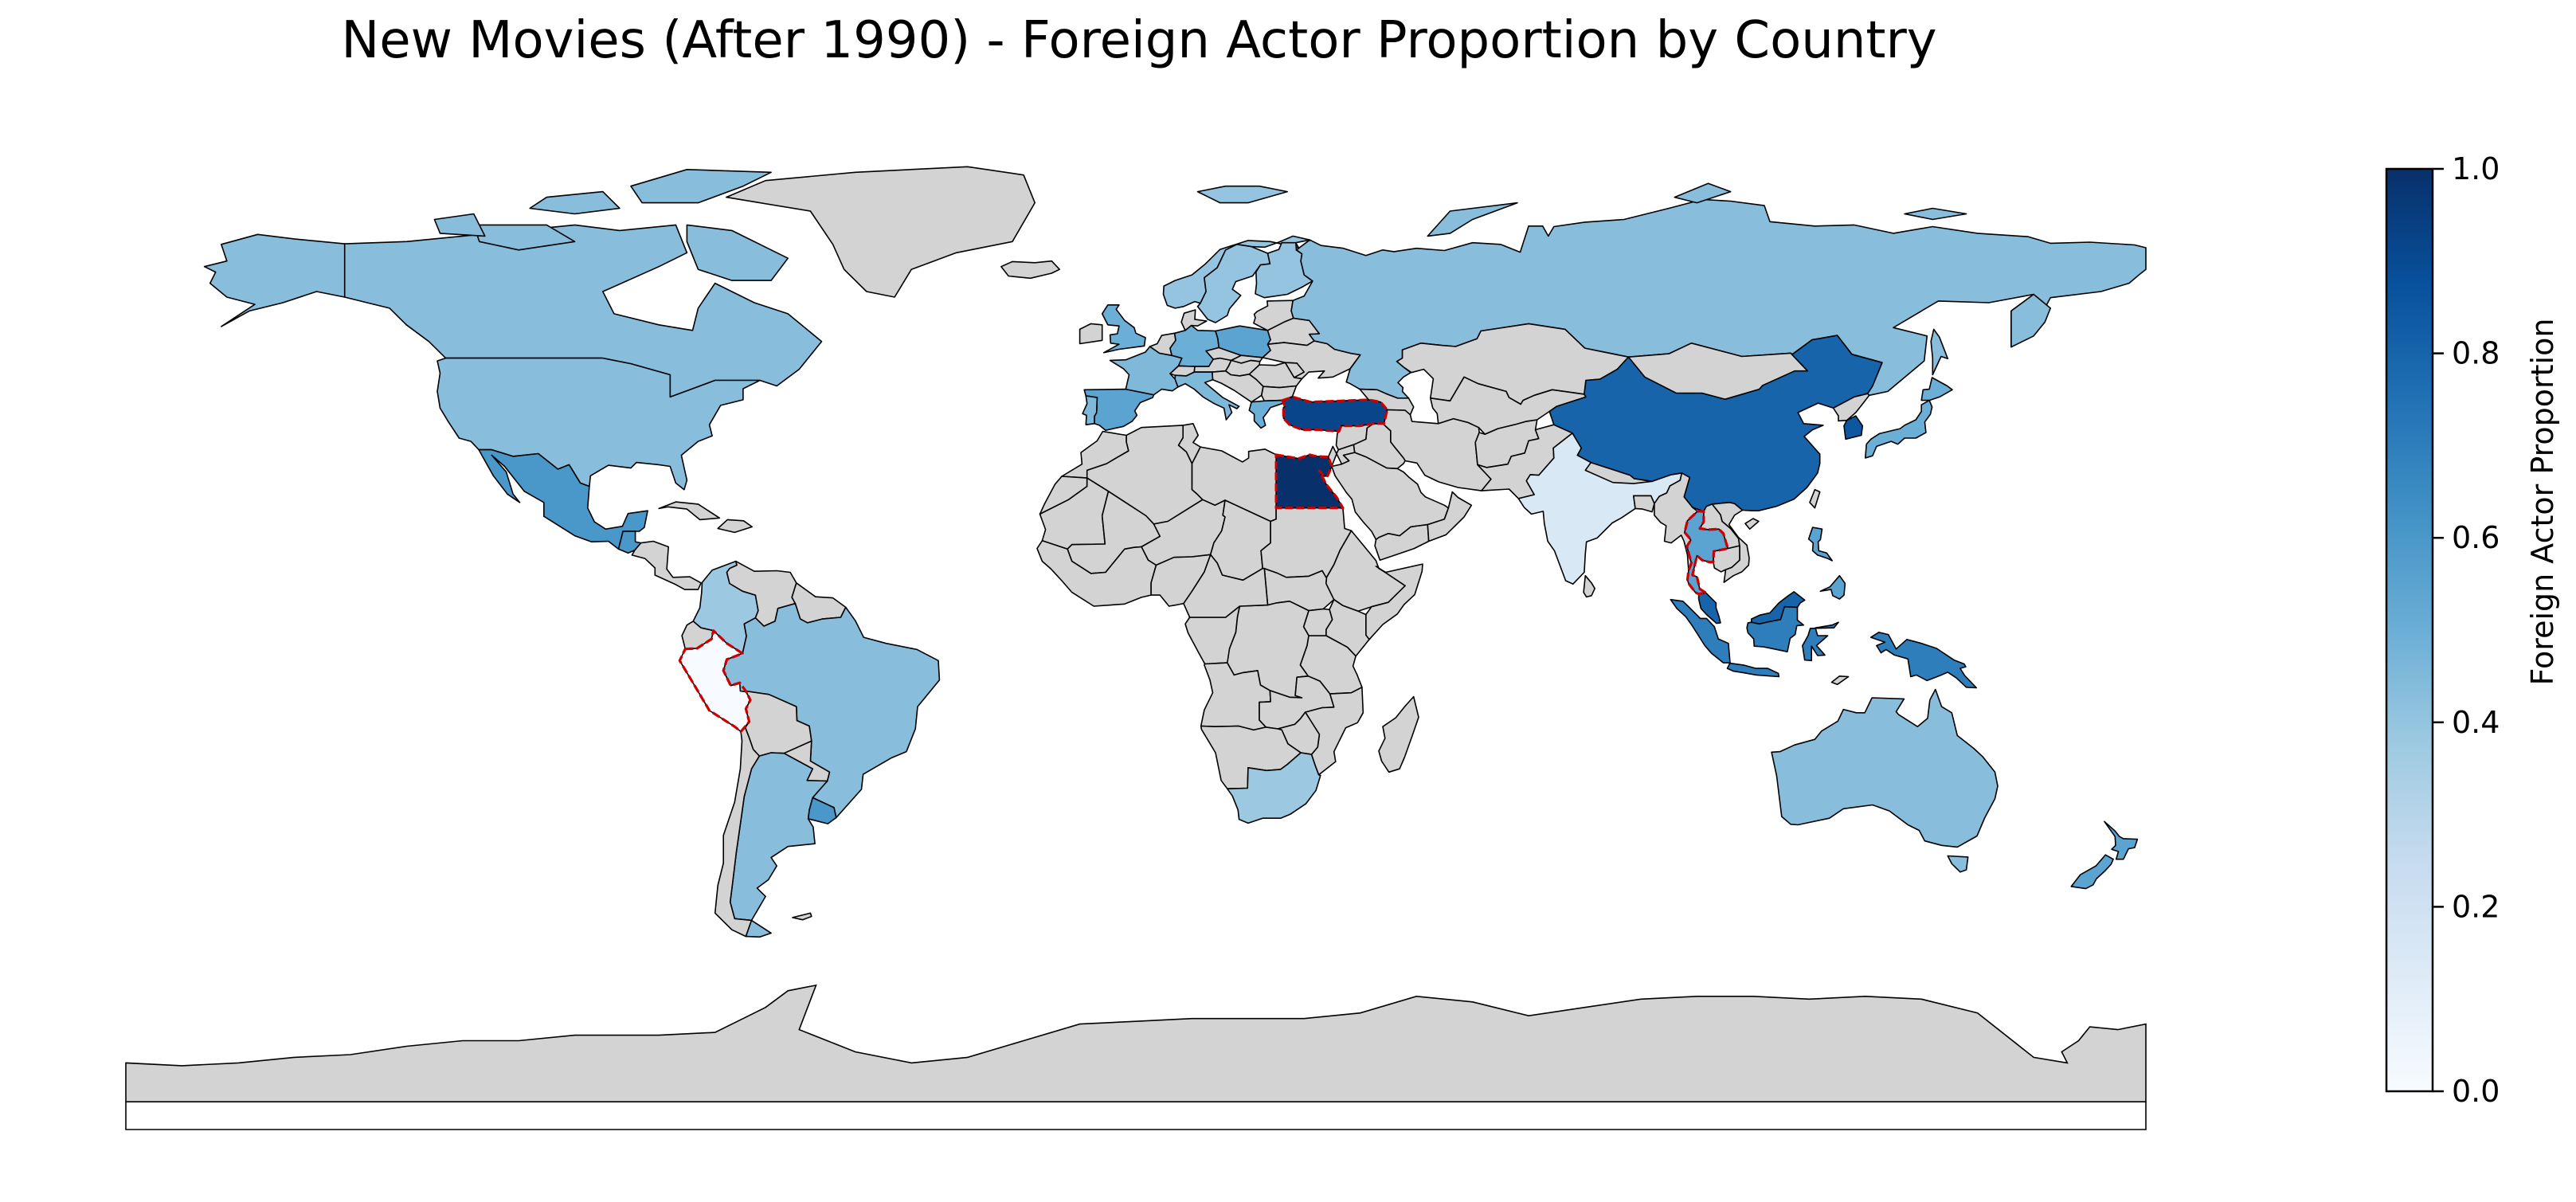 The width and height of the screenshot is (2576, 1202). I want to click on country-south-korea, so click(1853, 427).